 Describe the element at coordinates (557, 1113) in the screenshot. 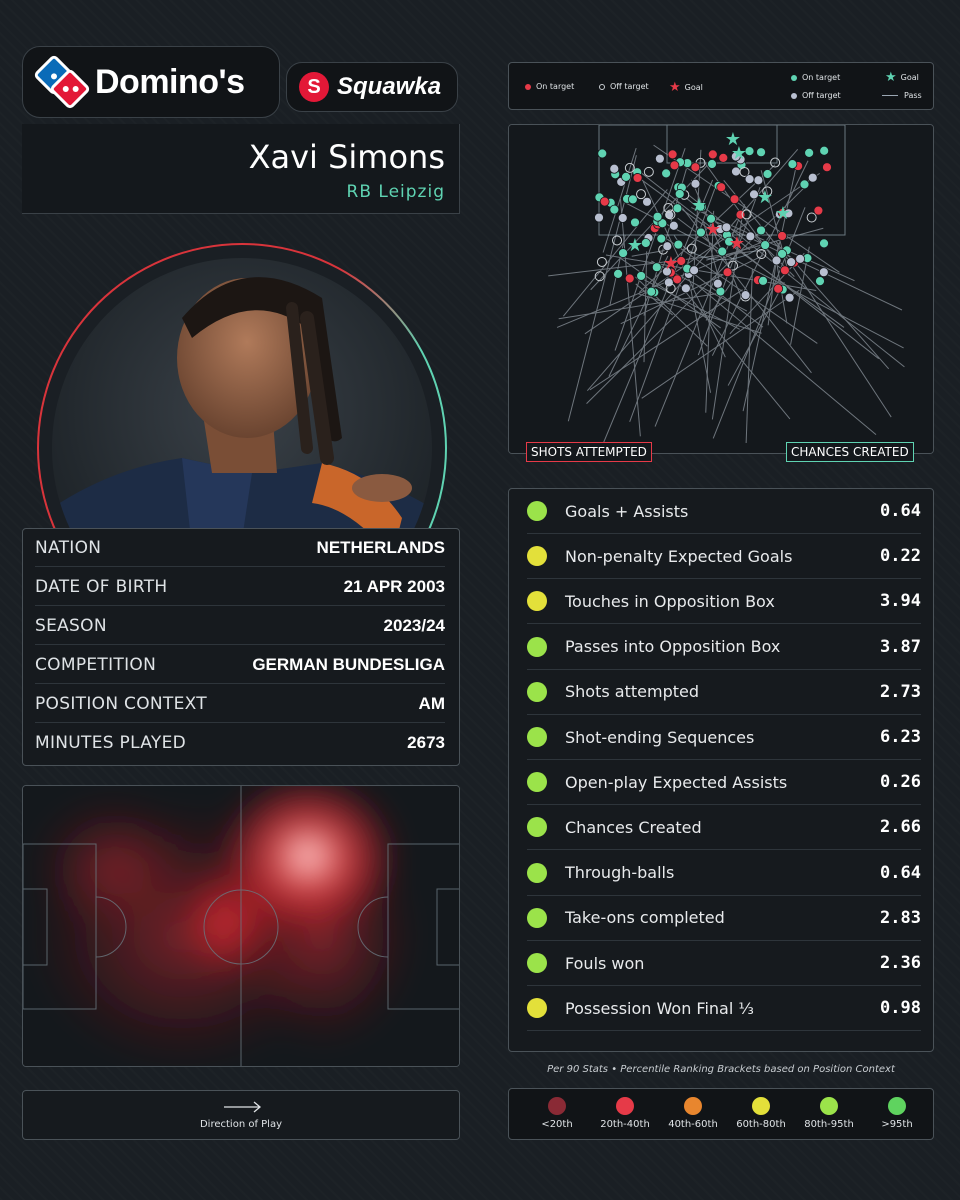

I see `percentile-legend-item: <20th` at that location.